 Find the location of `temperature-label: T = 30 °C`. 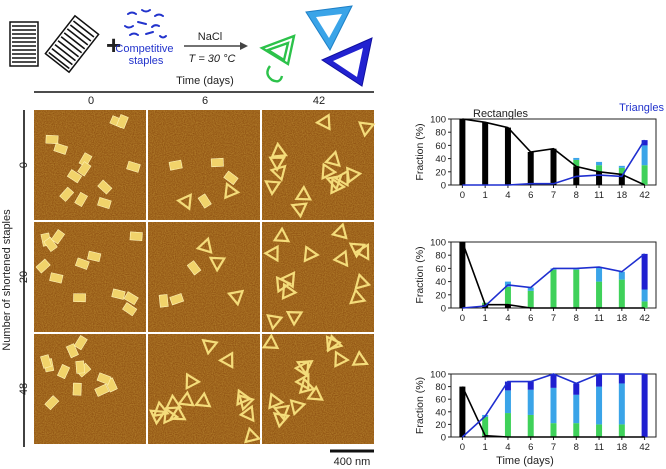

temperature-label: T = 30 °C is located at coordinates (212, 59).